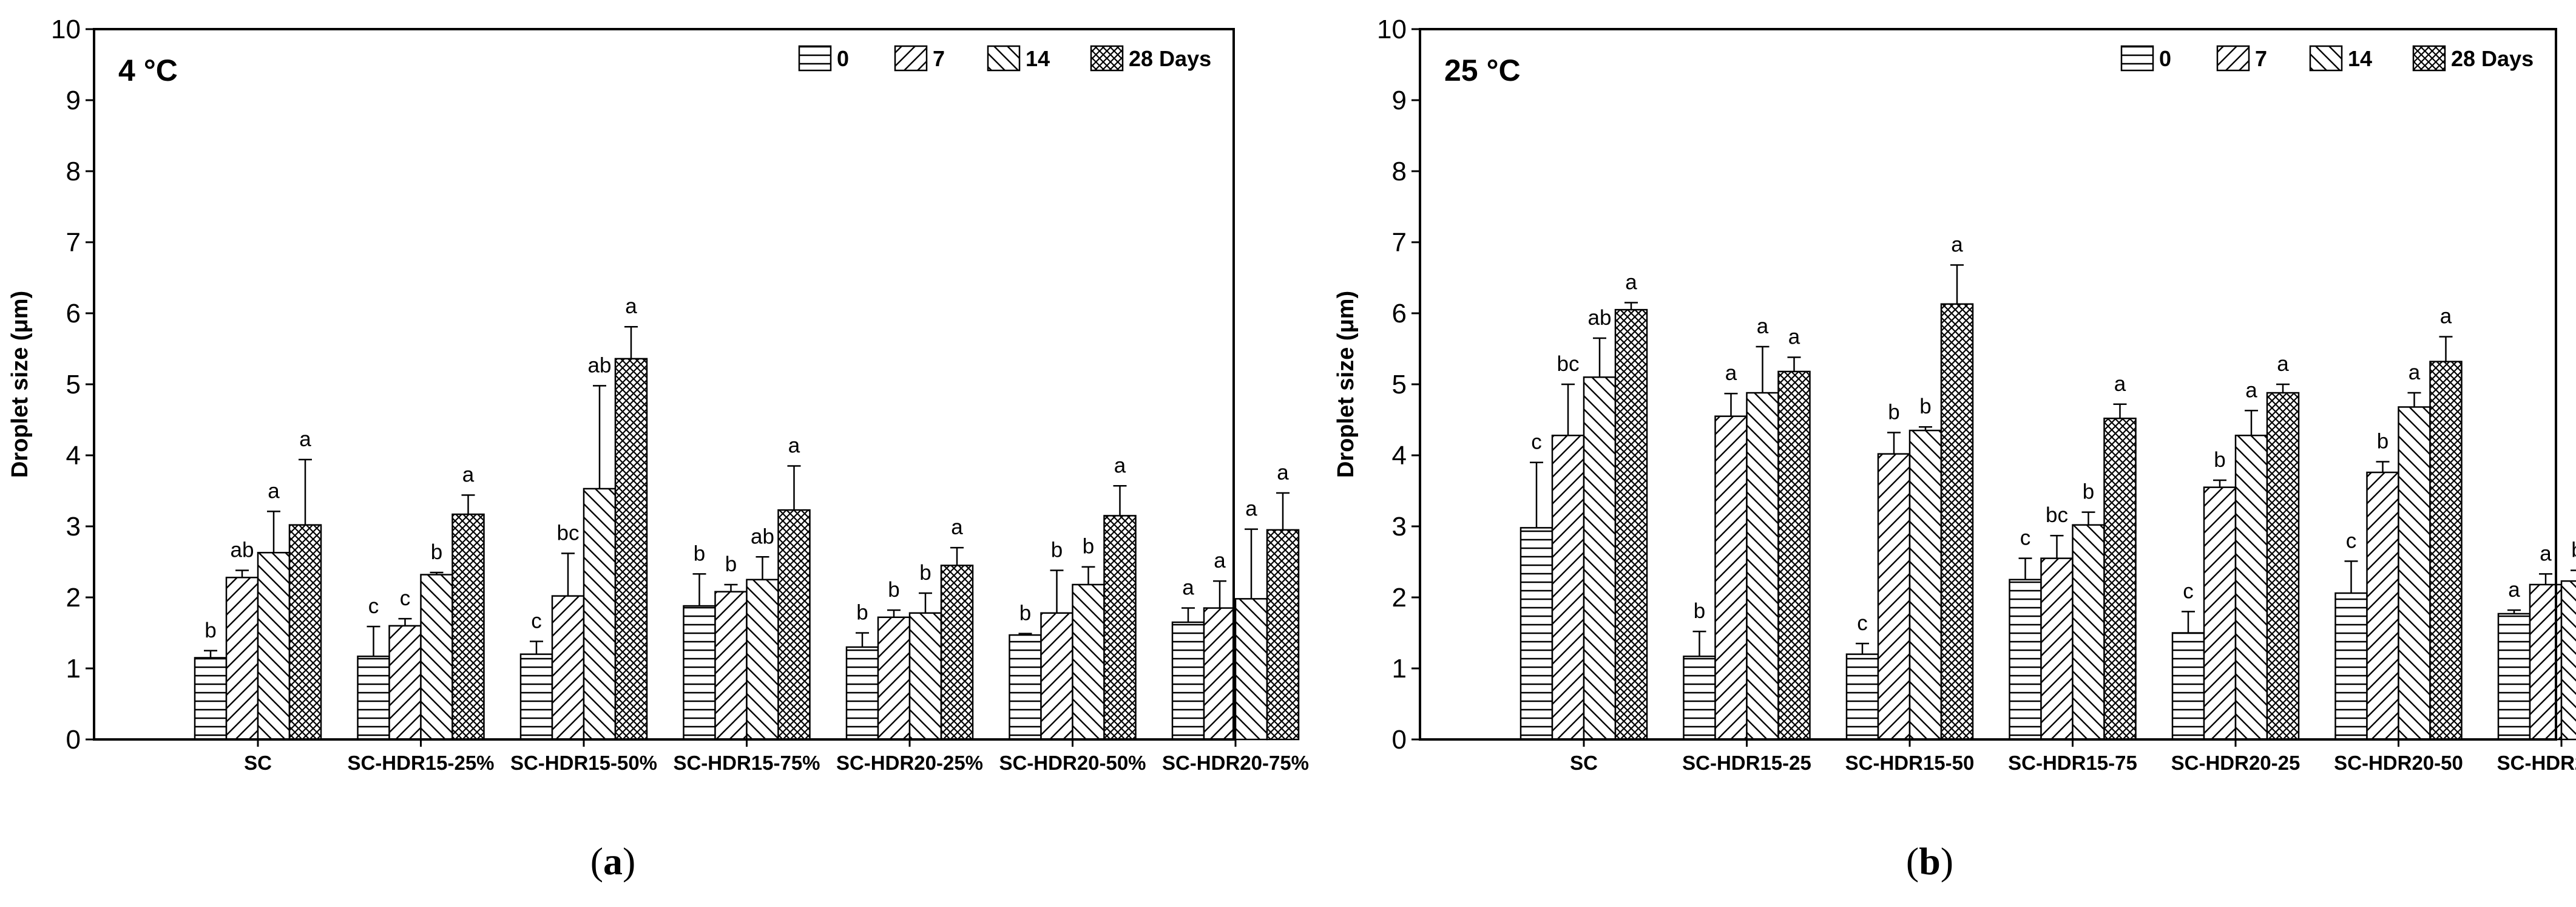 Image resolution: width=2576 pixels, height=907 pixels. What do you see at coordinates (583, 763) in the screenshot?
I see `x-tick-label: SC-HDR15-50%` at bounding box center [583, 763].